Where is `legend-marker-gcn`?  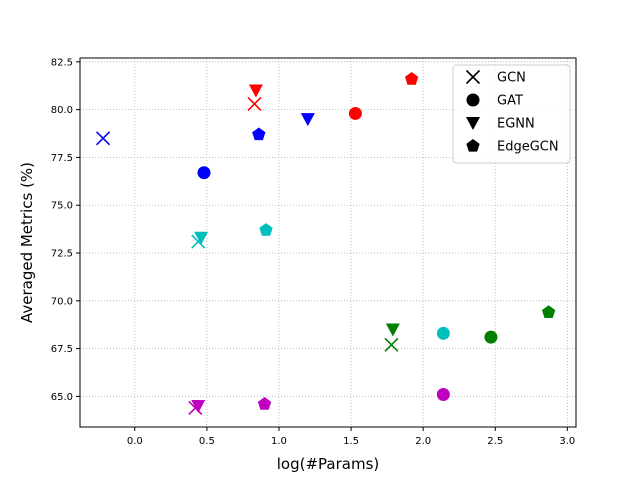
legend-marker-gcn is located at coordinates (473, 77).